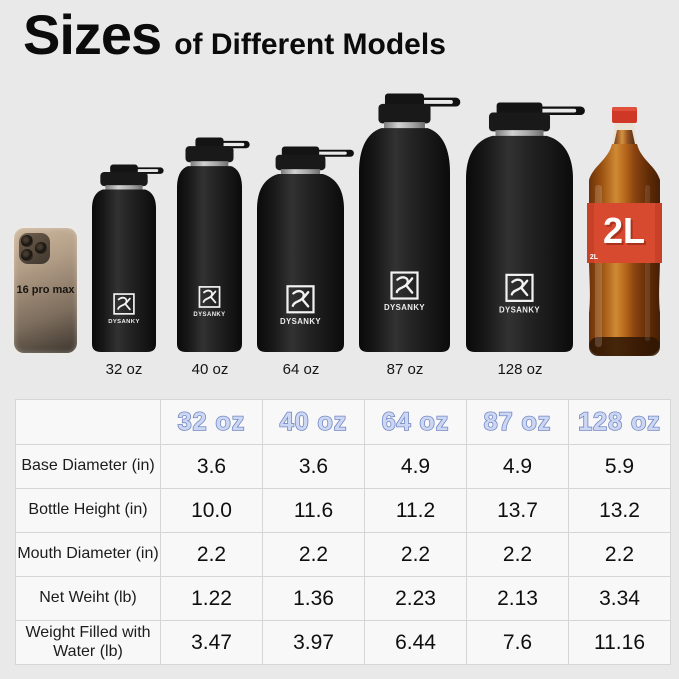  What do you see at coordinates (88, 642) in the screenshot?
I see `row-label: Weight Filled with Water (lb)` at bounding box center [88, 642].